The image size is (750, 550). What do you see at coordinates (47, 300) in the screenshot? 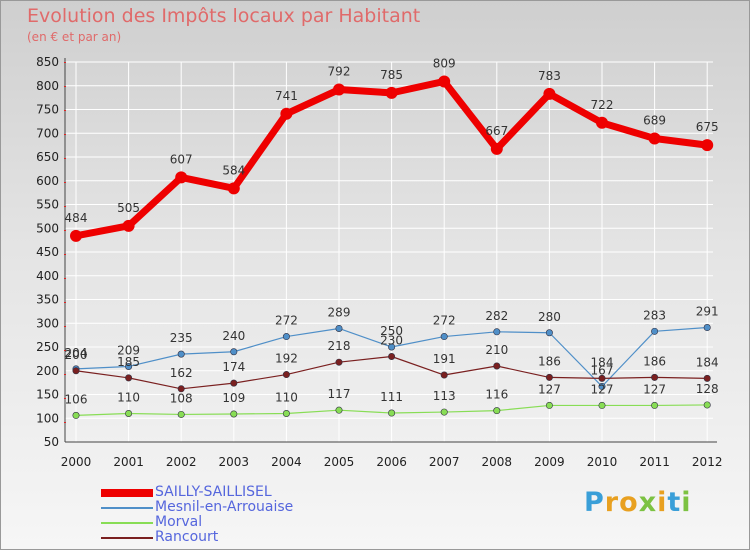
I see `y-tick-label: 350` at bounding box center [47, 300].